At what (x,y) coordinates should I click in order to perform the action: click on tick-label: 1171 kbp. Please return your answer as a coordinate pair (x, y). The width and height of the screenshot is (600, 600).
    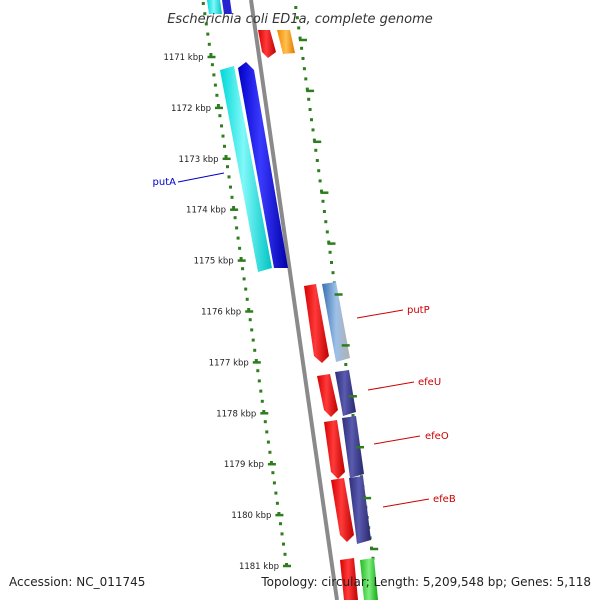
    Looking at the image, I should click on (183, 58).